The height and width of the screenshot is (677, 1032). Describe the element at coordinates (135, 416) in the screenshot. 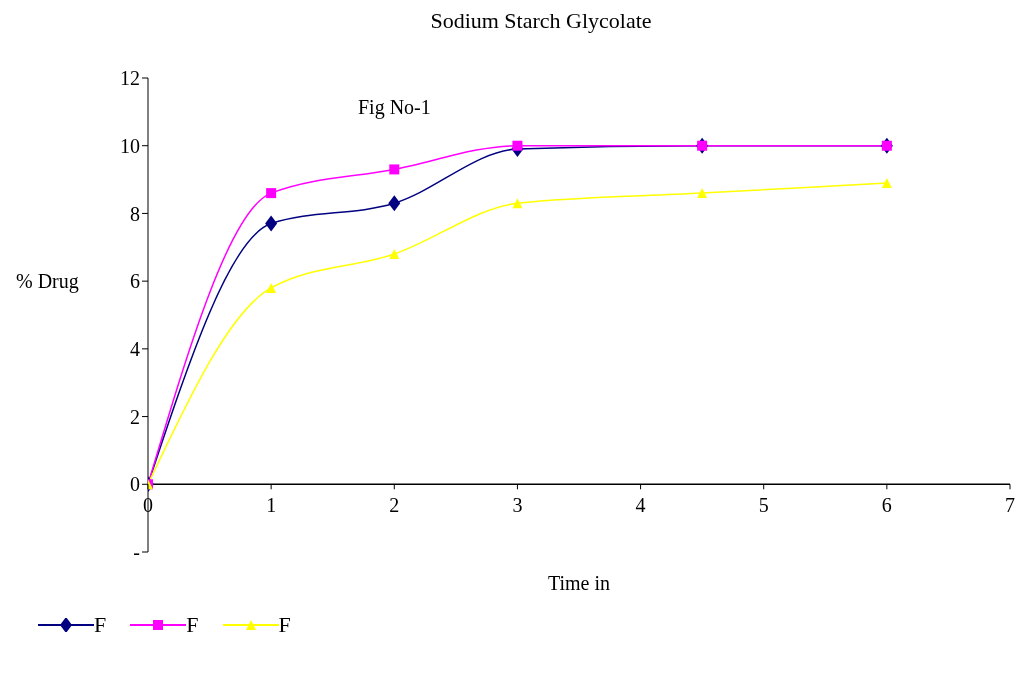

I see `y-tick-label: 2` at that location.